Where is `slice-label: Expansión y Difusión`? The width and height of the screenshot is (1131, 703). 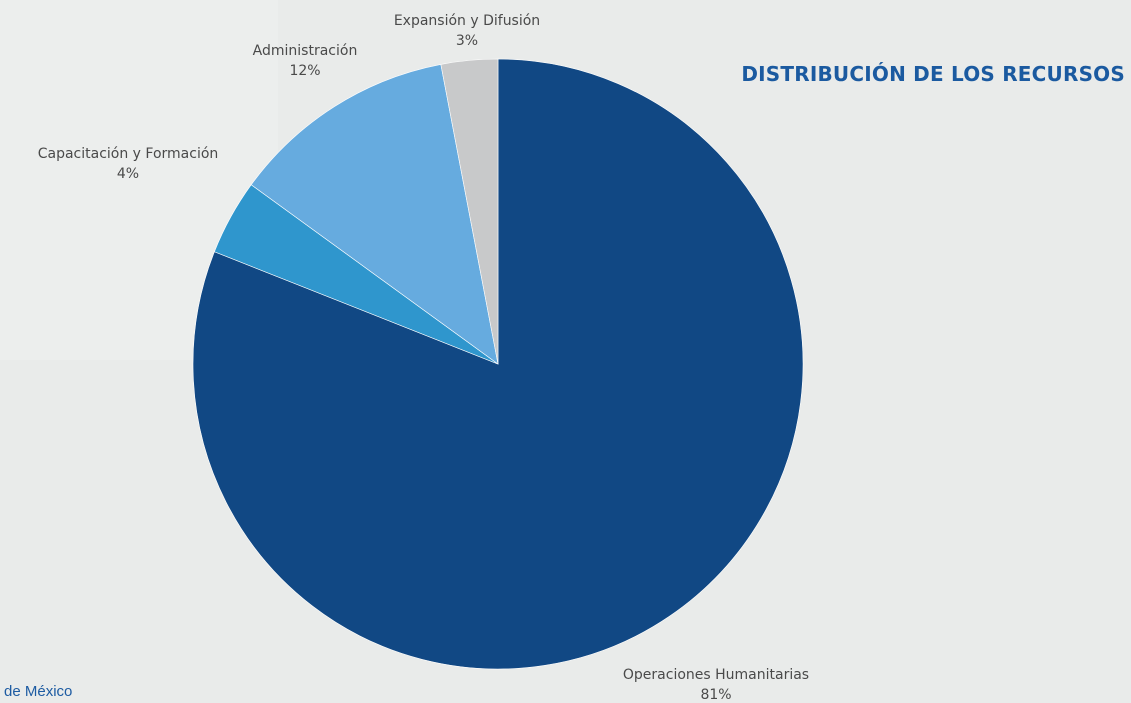 slice-label: Expansión y Difusión is located at coordinates (467, 21).